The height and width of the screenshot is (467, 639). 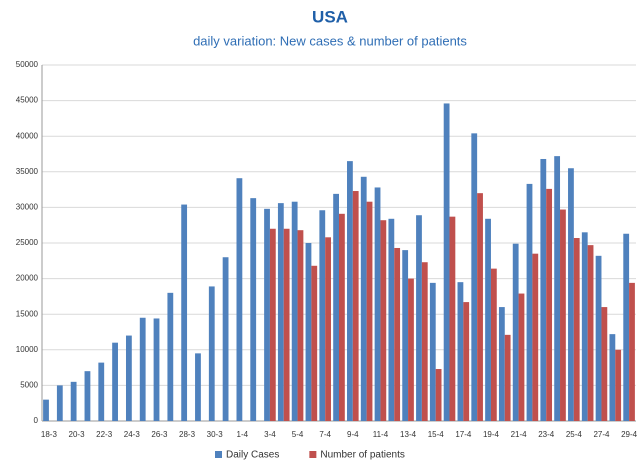 I want to click on x-tick-label: 26-3, so click(x=159, y=434).